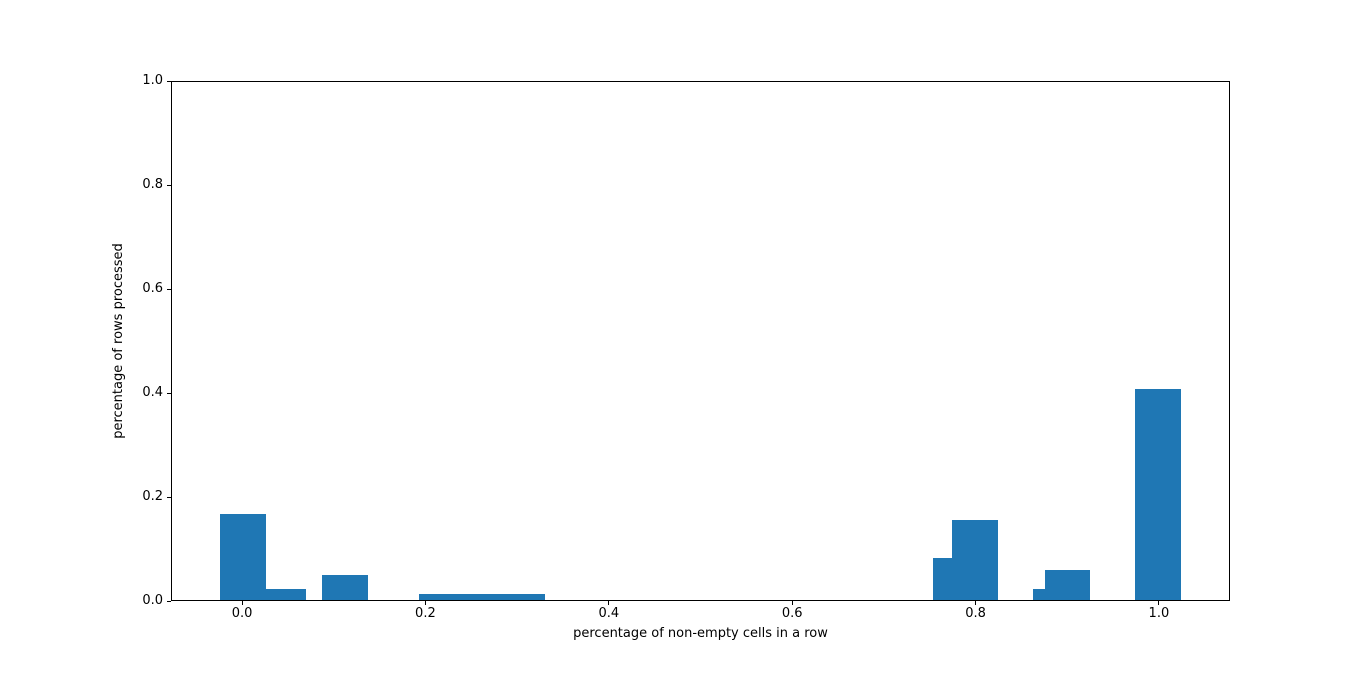 The width and height of the screenshot is (1366, 674). What do you see at coordinates (700, 633) in the screenshot?
I see `x-axis-label: percentage of non-empty cells in a row` at bounding box center [700, 633].